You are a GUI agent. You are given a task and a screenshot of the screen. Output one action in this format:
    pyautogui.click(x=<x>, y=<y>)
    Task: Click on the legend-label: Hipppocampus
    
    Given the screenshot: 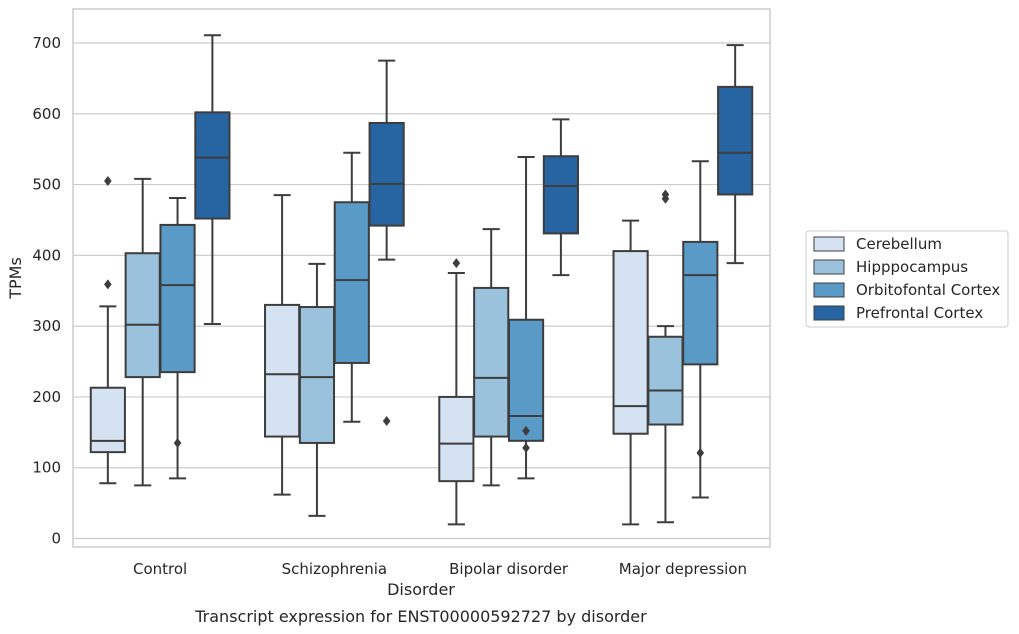 What is the action you would take?
    pyautogui.click(x=912, y=267)
    